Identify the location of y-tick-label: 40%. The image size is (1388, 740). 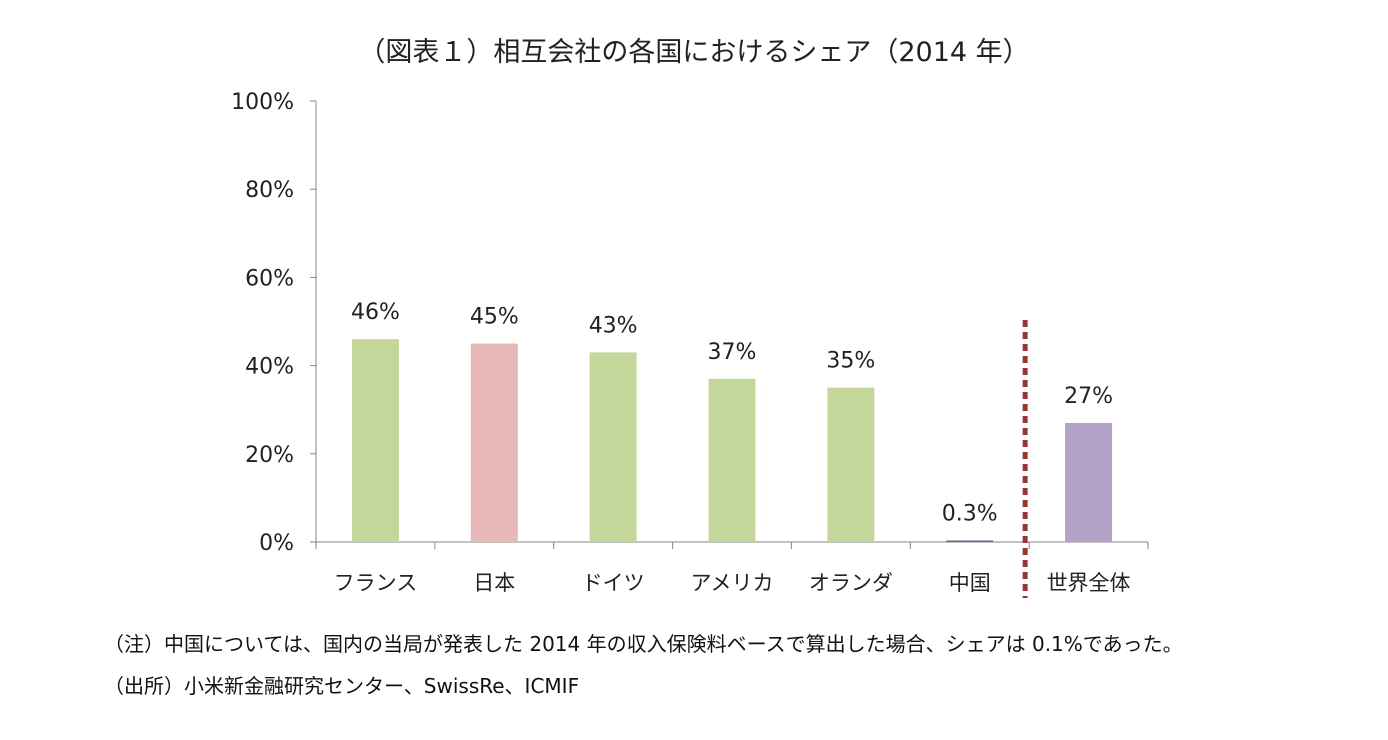
(269, 367).